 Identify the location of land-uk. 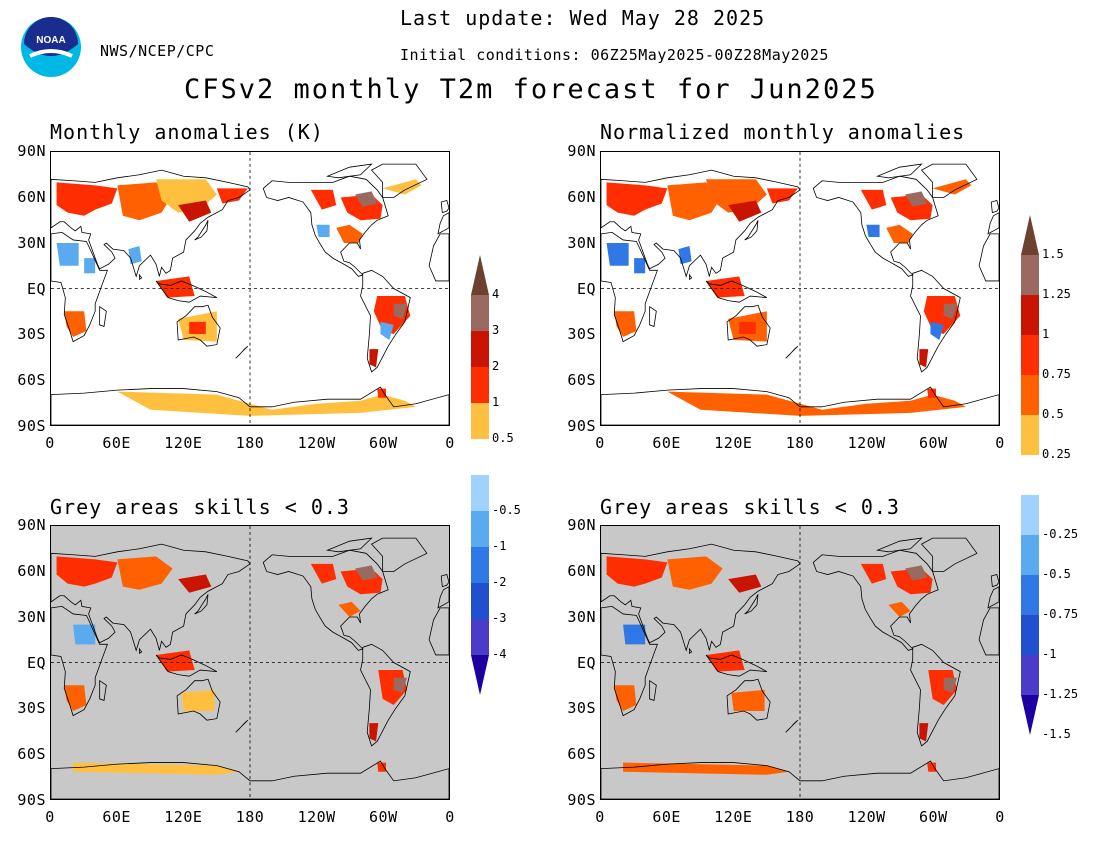
(995, 580).